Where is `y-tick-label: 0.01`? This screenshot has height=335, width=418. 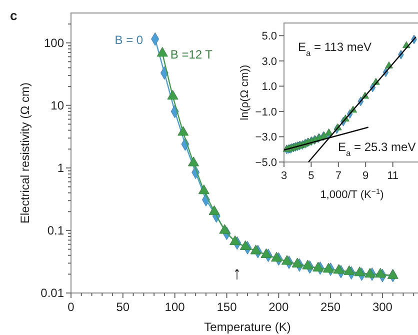 y-tick-label: 0.01 is located at coordinates (52, 293).